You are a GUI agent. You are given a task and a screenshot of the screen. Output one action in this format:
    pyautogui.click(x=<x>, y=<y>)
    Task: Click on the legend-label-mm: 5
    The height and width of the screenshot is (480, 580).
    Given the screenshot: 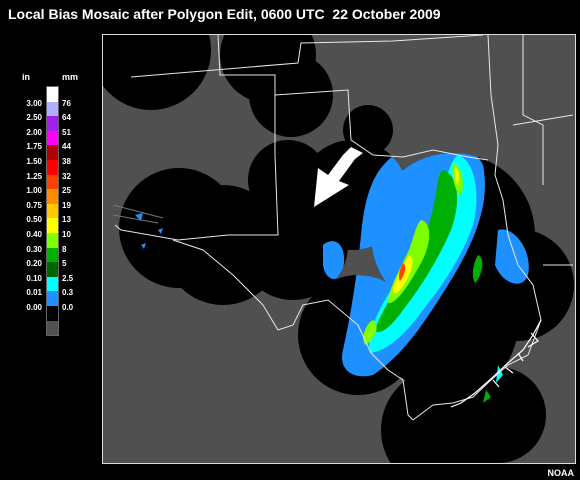 What is the action you would take?
    pyautogui.click(x=64, y=264)
    